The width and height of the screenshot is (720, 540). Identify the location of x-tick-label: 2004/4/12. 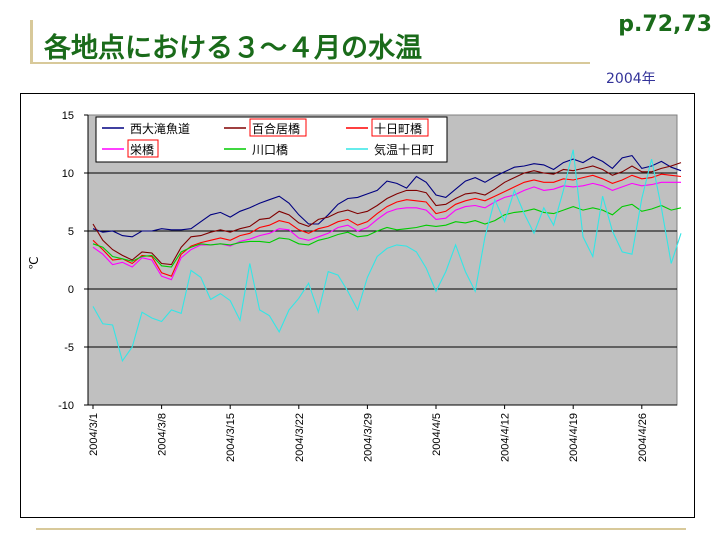
(506, 437).